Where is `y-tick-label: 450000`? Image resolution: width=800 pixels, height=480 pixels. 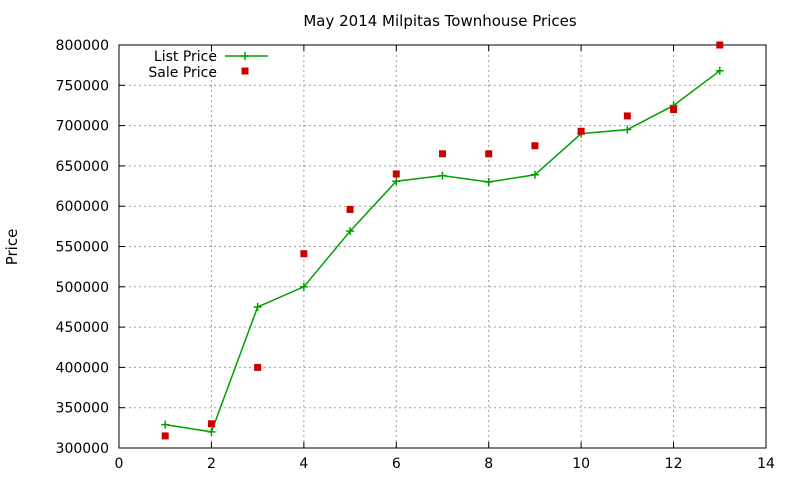 y-tick-label: 450000 is located at coordinates (82, 328).